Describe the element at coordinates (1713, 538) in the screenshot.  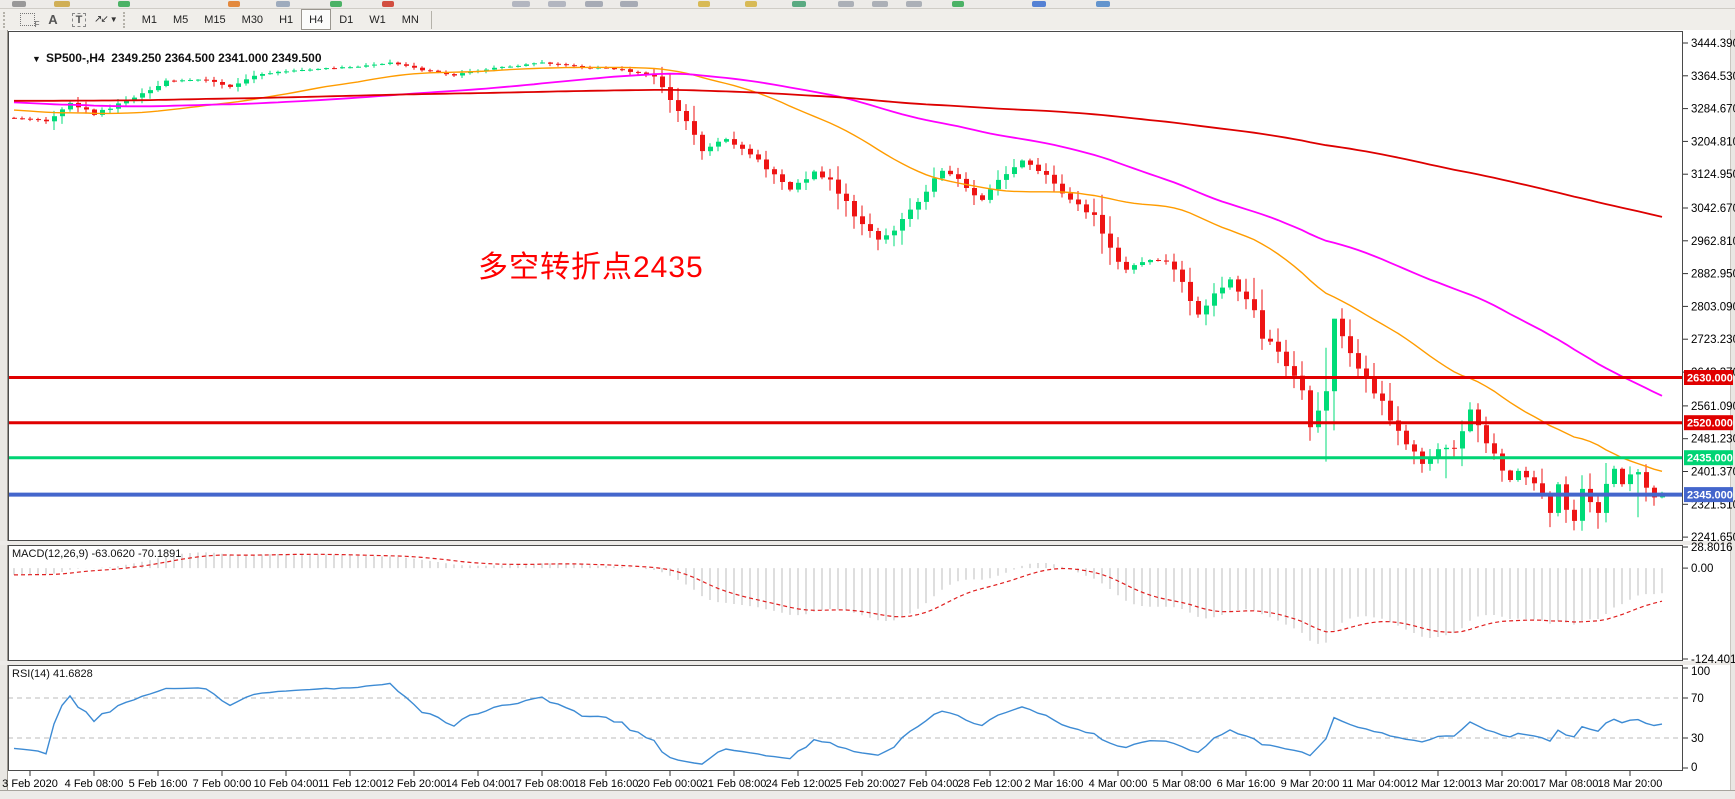
I see `svg-text: 2241.650` at that location.